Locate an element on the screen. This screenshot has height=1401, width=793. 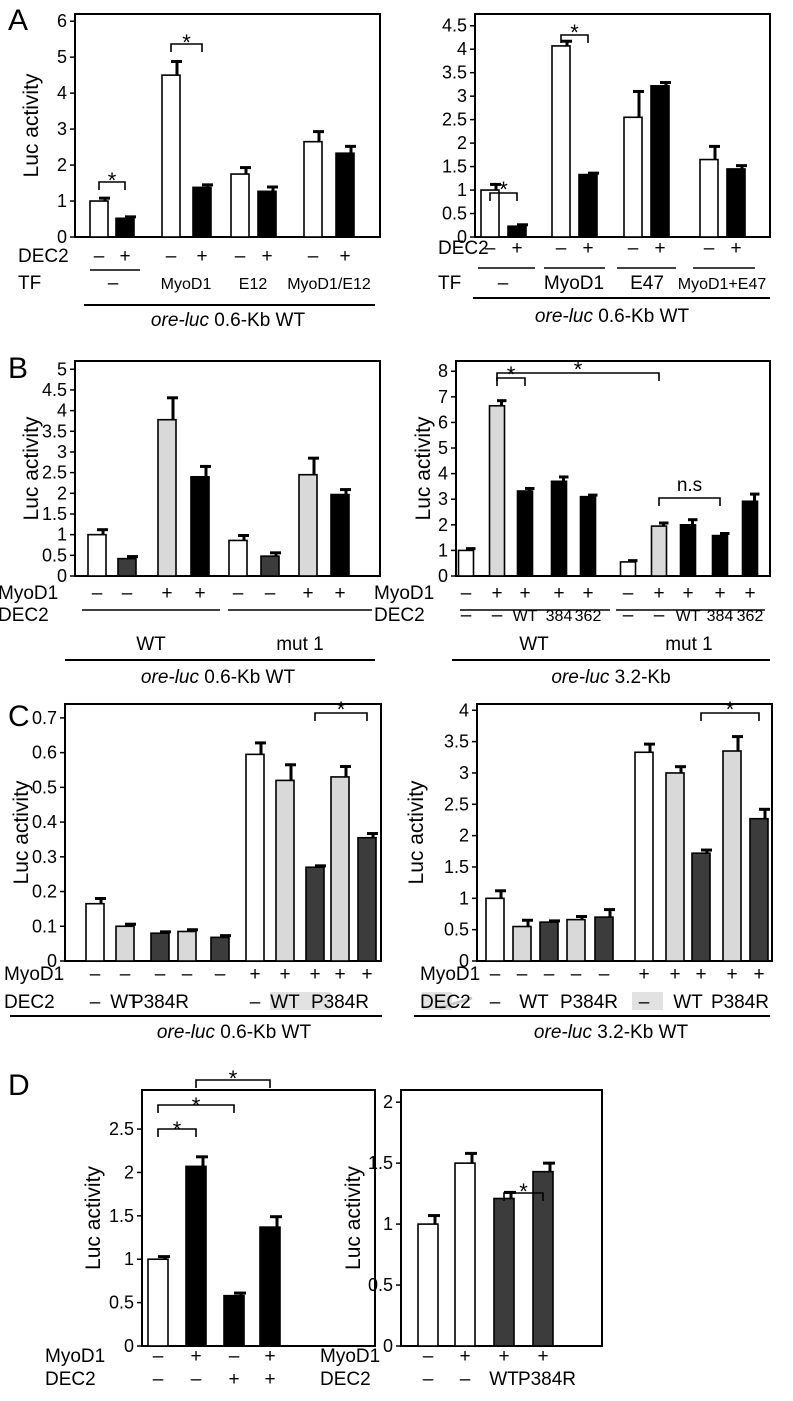
construct-detail: 3.2-Kb WT is located at coordinates (640, 1032).